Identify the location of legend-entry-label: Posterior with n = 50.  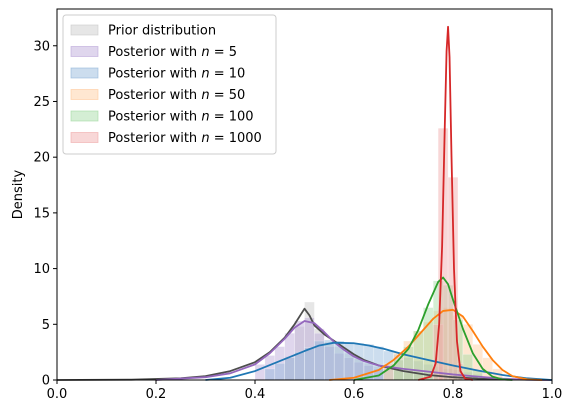
(176, 95).